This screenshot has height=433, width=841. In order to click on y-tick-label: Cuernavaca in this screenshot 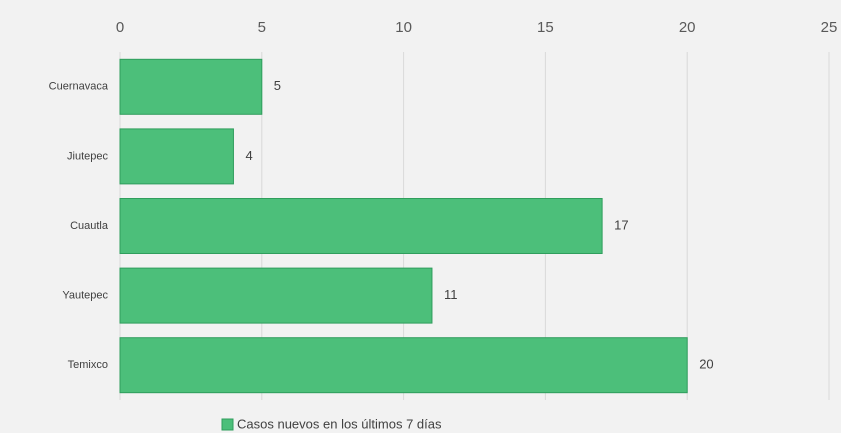, I will do `click(79, 87)`.